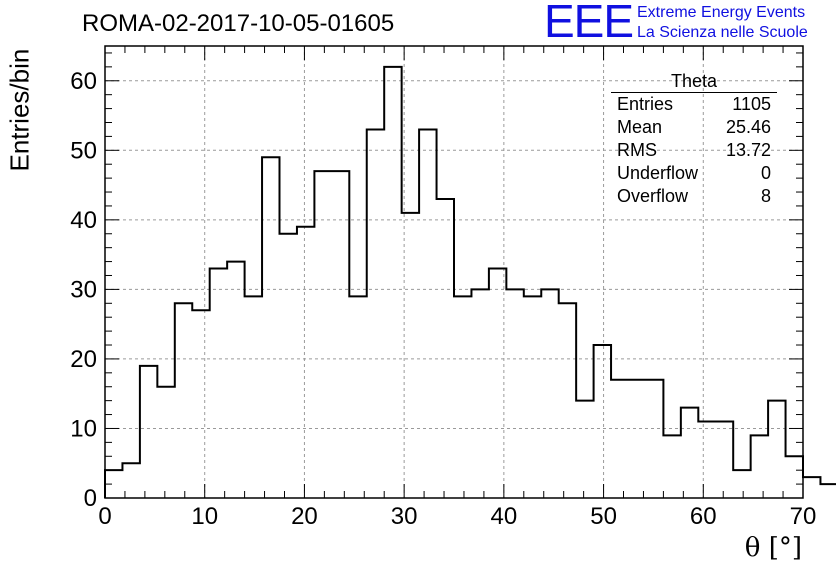 The width and height of the screenshot is (836, 572). I want to click on x-tick-label: 10, so click(204, 516).